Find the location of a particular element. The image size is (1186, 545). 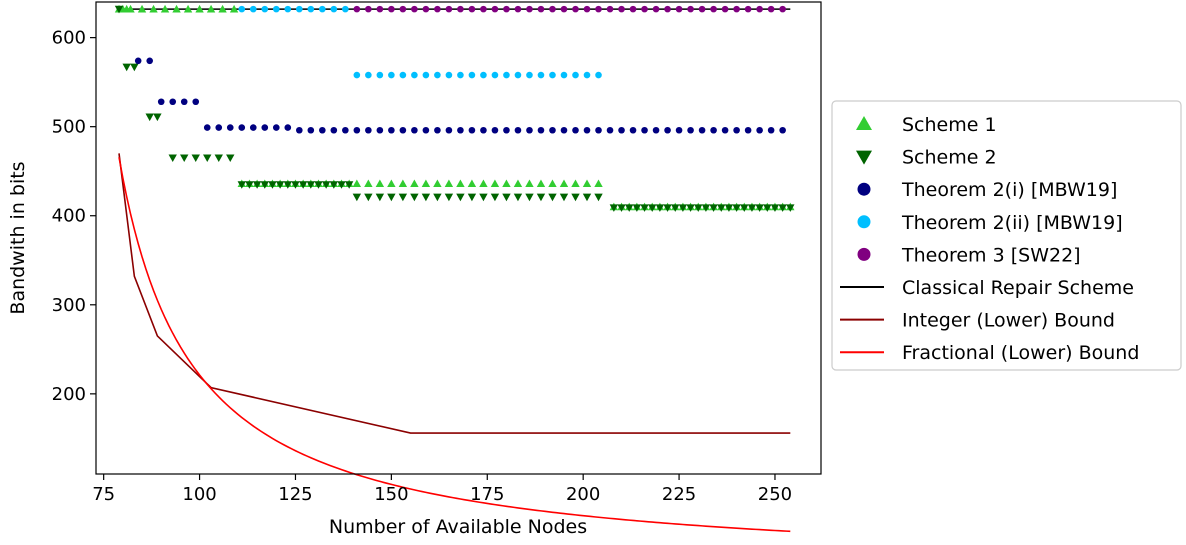

y-axis-label: Bandwith in bits is located at coordinates (18, 237).